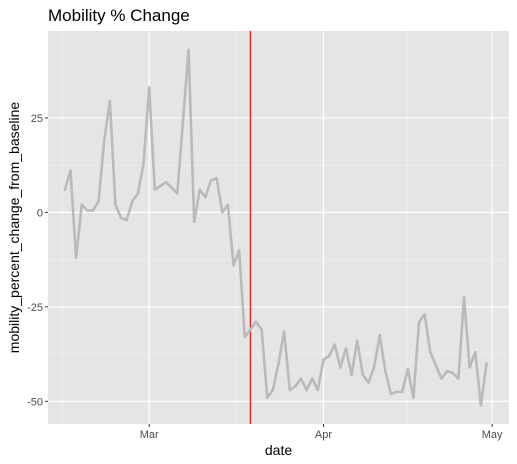 This screenshot has width=517, height=464. I want to click on y-tick-label: -50, so click(35, 402).